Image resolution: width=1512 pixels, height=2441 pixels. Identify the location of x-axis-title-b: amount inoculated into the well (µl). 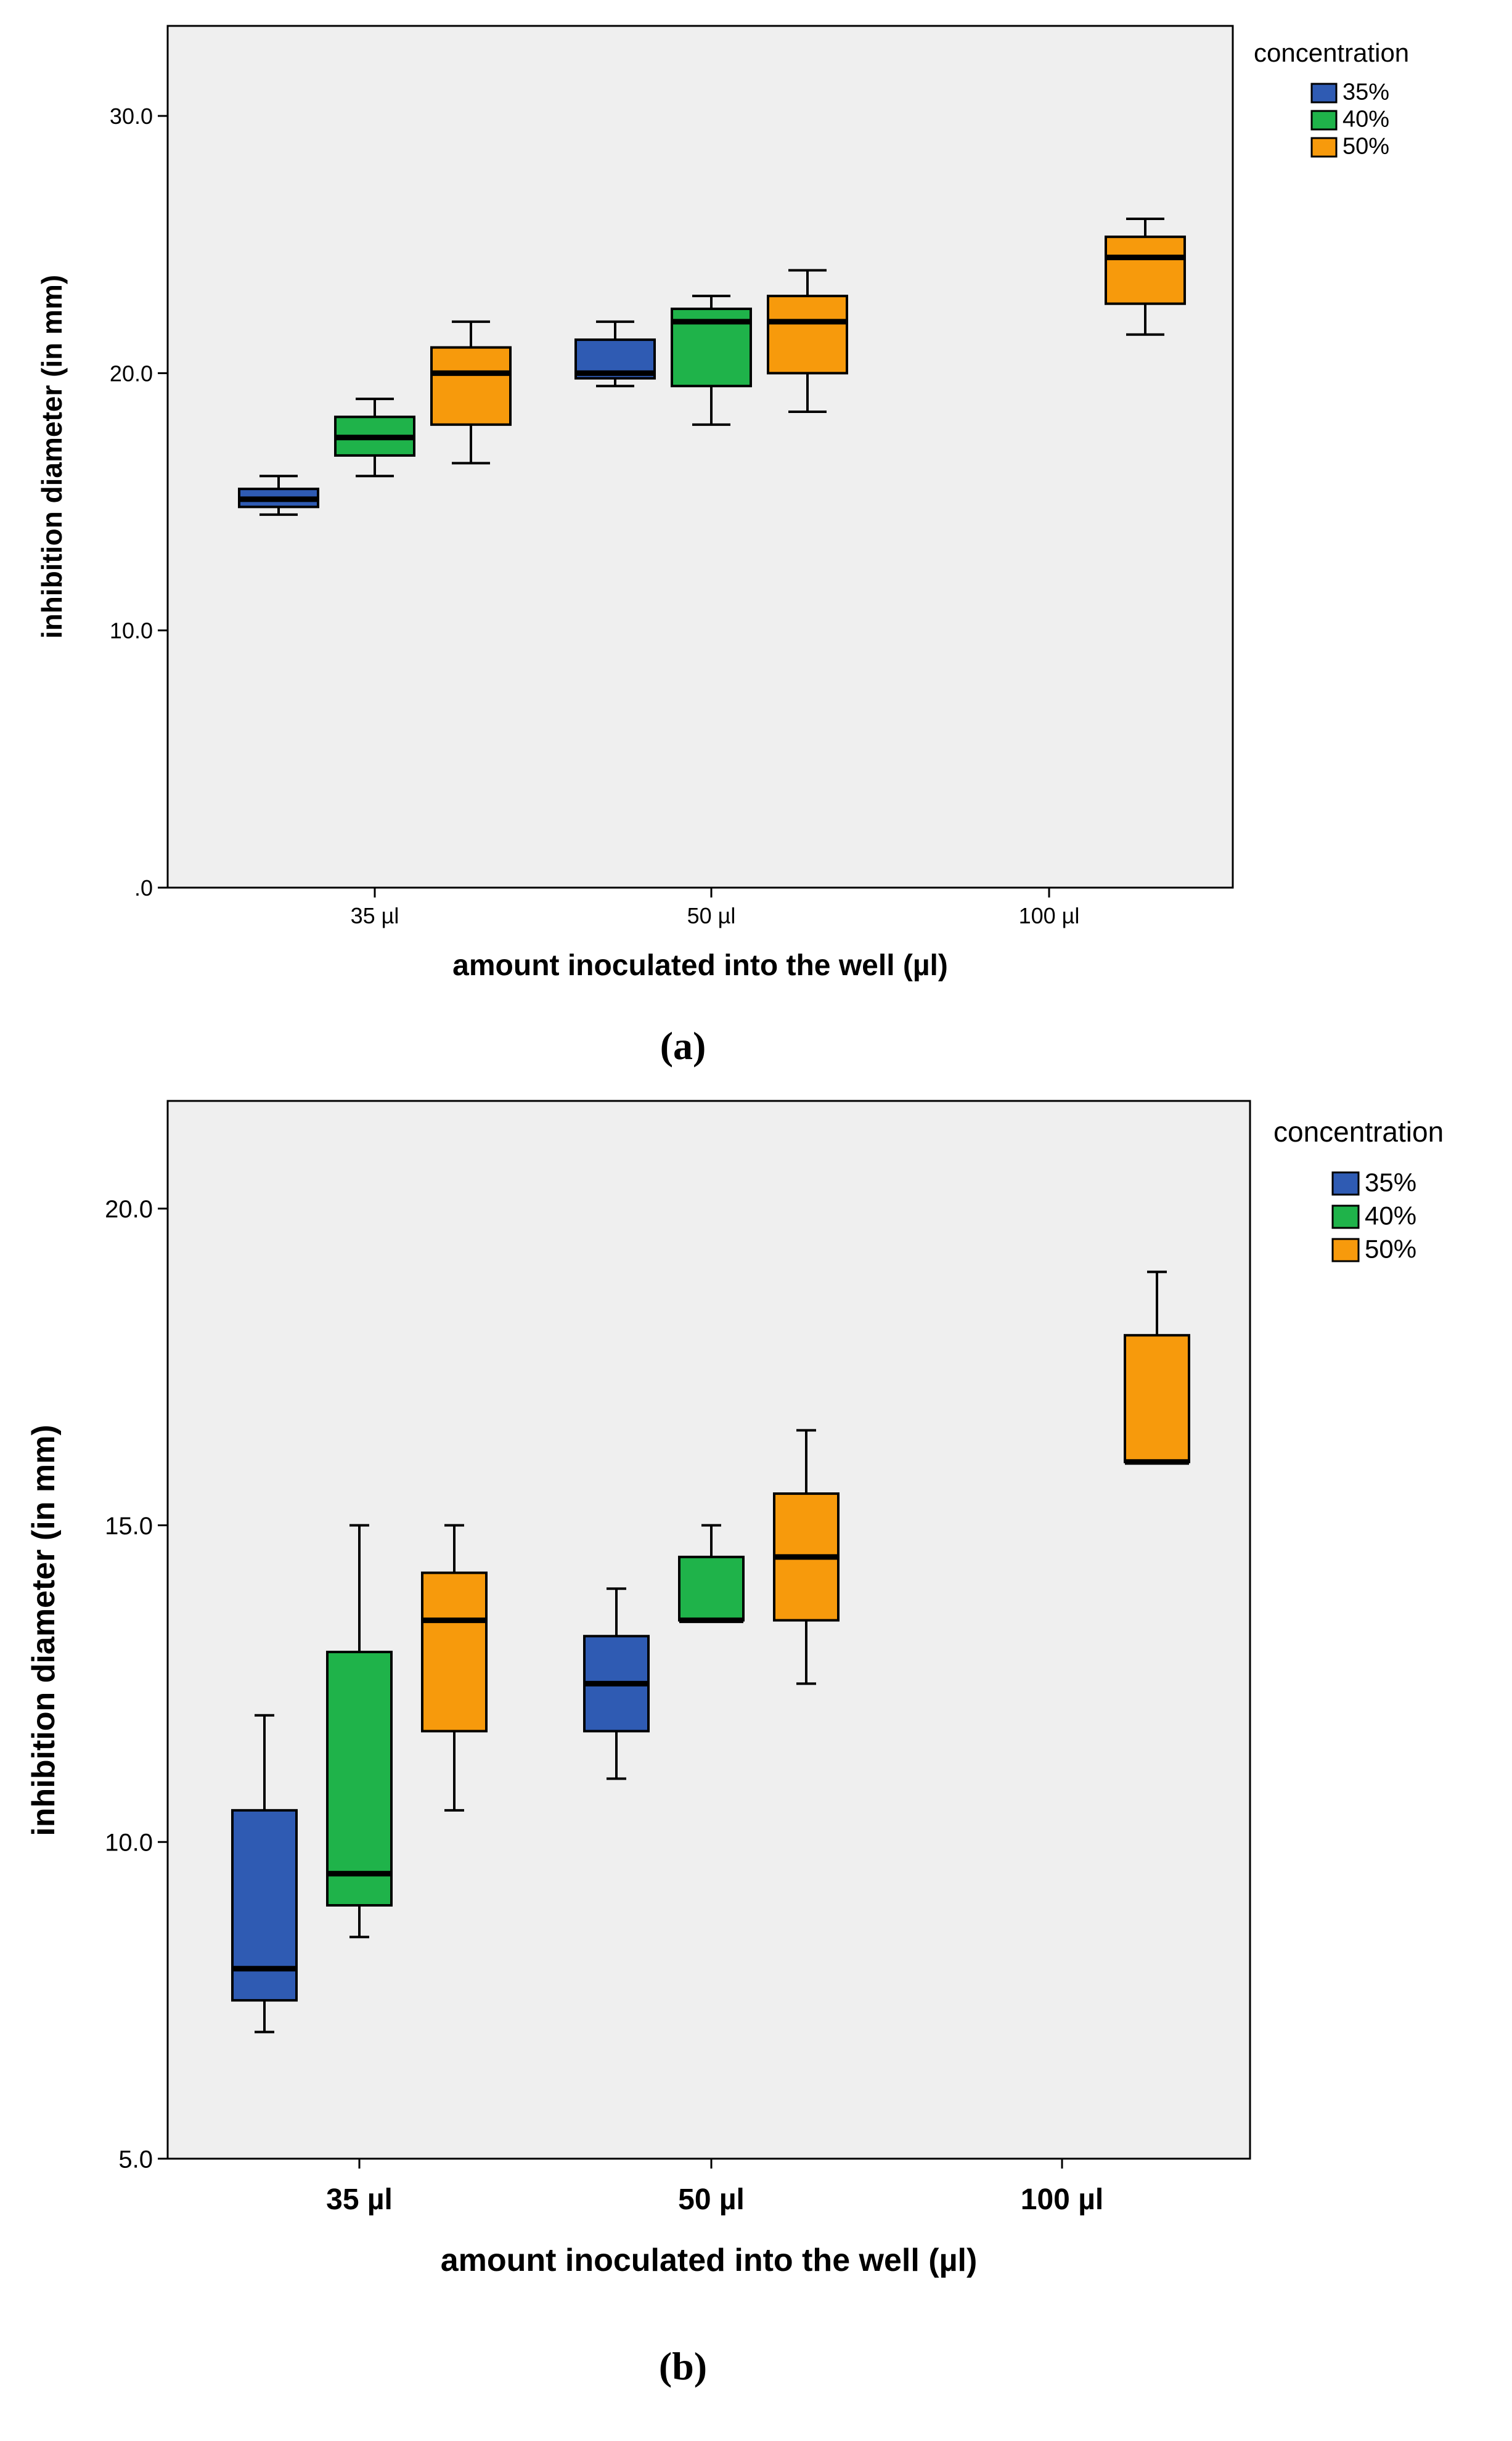
(709, 2260).